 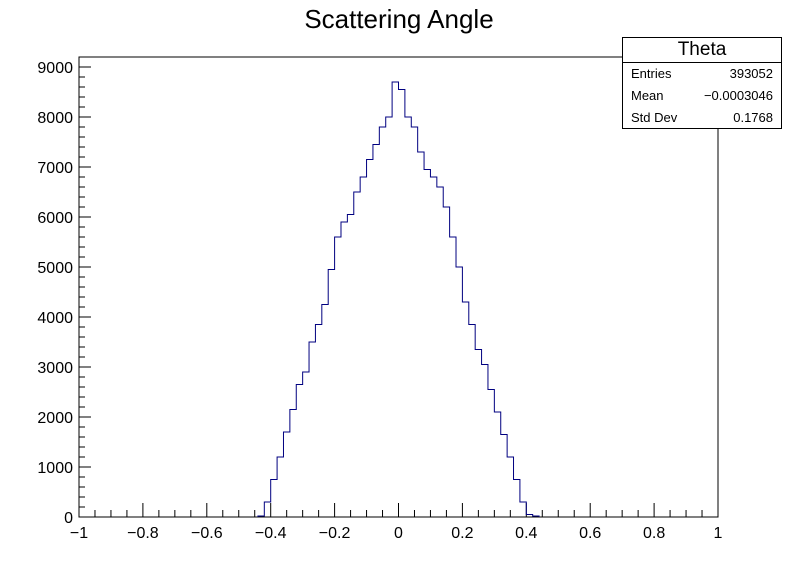 I want to click on stats-row-entries: Entries 393052, so click(x=702, y=74).